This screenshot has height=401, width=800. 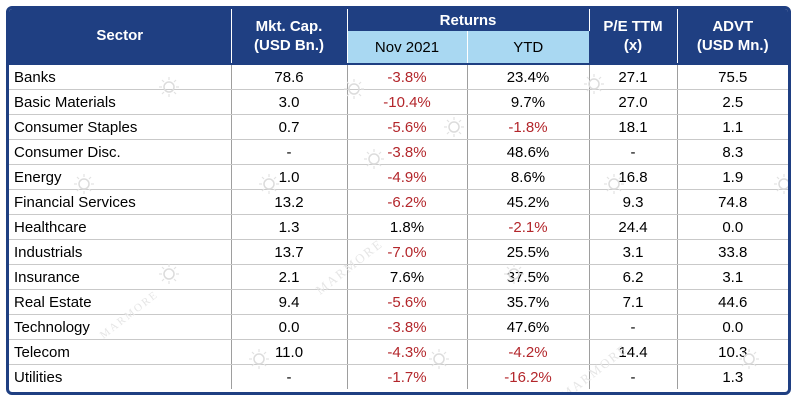 I want to click on cell-sector: Industrials, so click(x=120, y=252).